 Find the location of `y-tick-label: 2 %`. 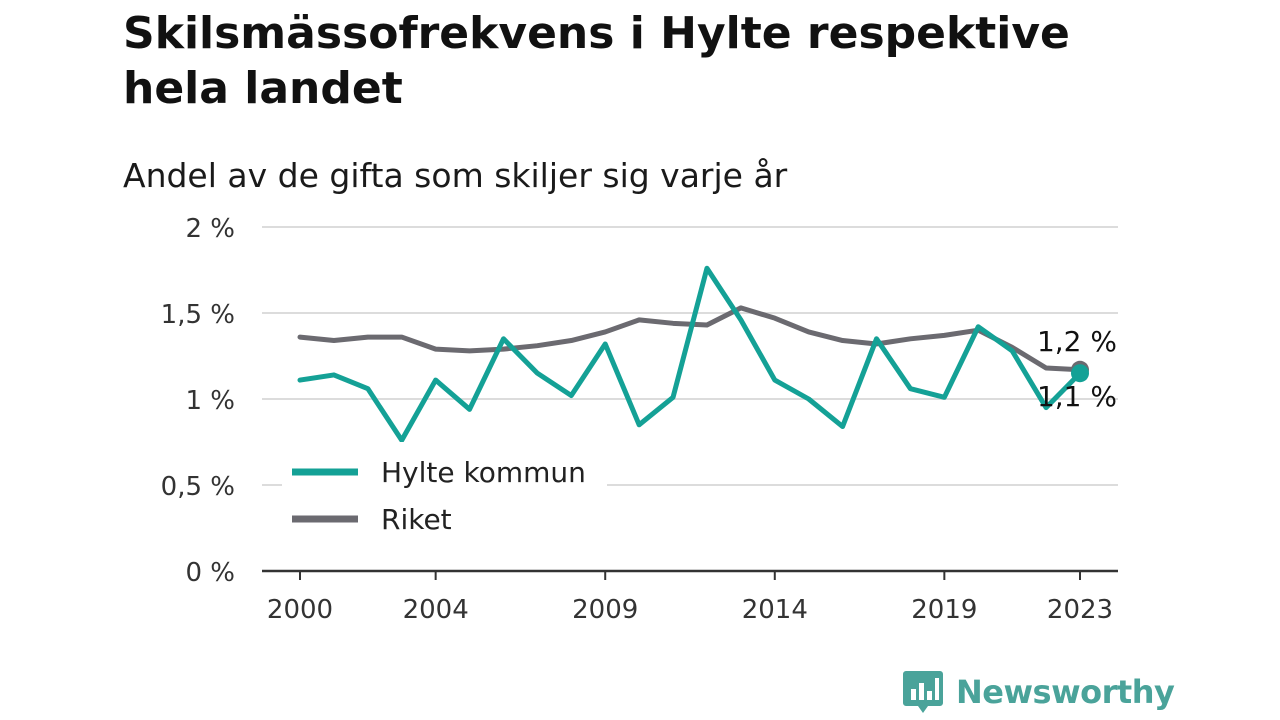

y-tick-label: 2 % is located at coordinates (210, 229).